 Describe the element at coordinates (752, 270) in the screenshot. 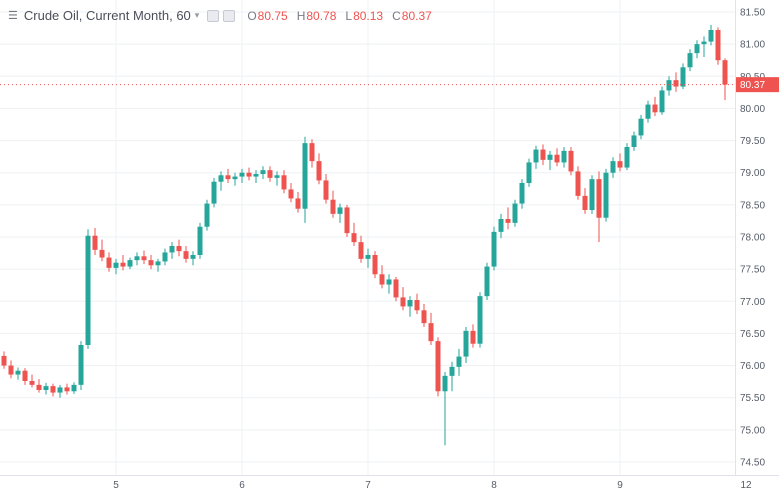

I see `price-tick-label: 77.50` at that location.